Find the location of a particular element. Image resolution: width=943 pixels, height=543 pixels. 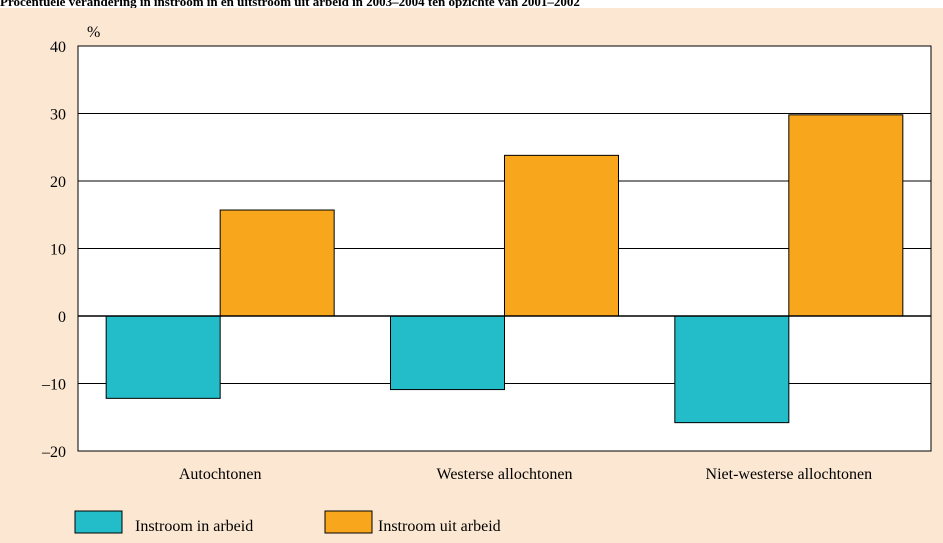

y-tick-label: 20 is located at coordinates (58, 182).